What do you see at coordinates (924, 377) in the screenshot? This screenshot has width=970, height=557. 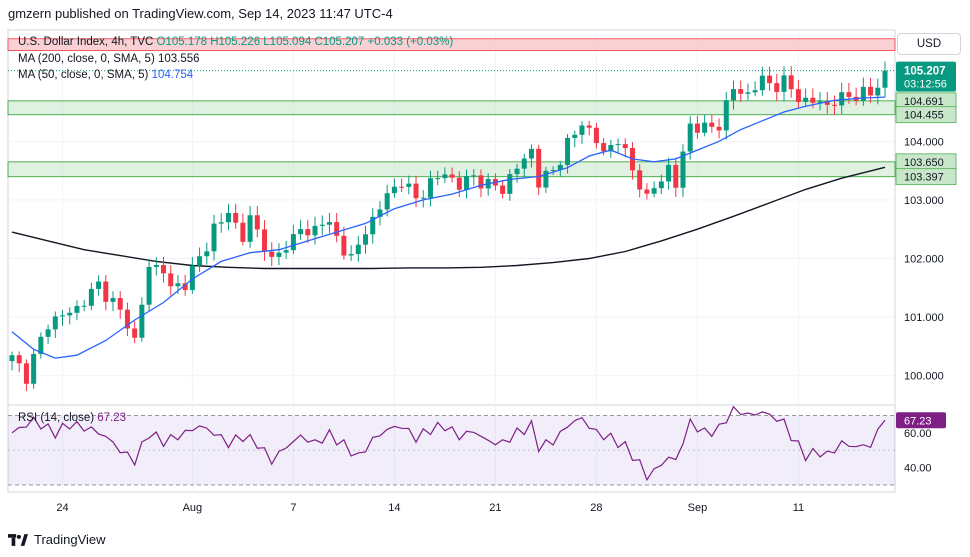 I see `price-tick-label: 100.000` at bounding box center [924, 377].